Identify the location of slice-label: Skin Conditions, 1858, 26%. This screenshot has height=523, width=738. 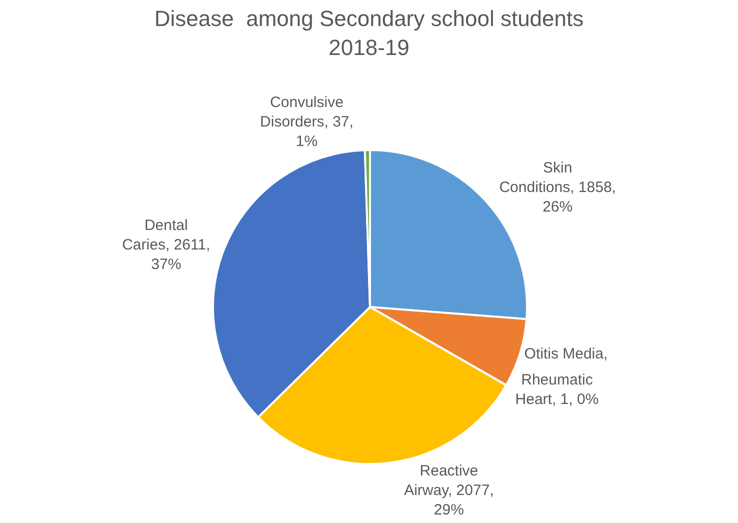
(557, 187).